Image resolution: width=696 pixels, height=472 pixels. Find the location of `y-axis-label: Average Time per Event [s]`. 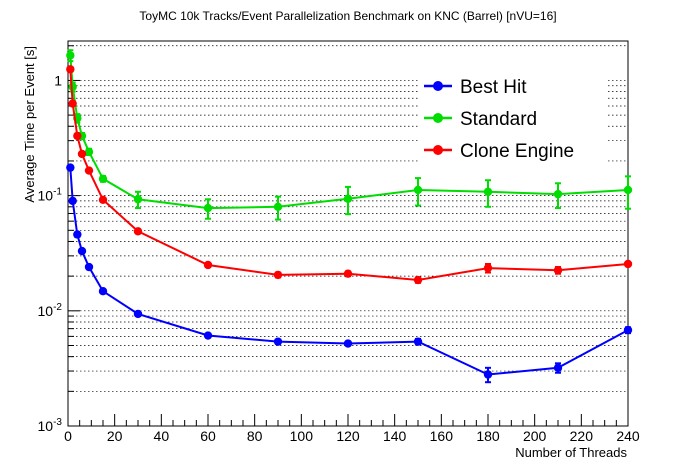

y-axis-label: Average Time per Event [s] is located at coordinates (29, 124).